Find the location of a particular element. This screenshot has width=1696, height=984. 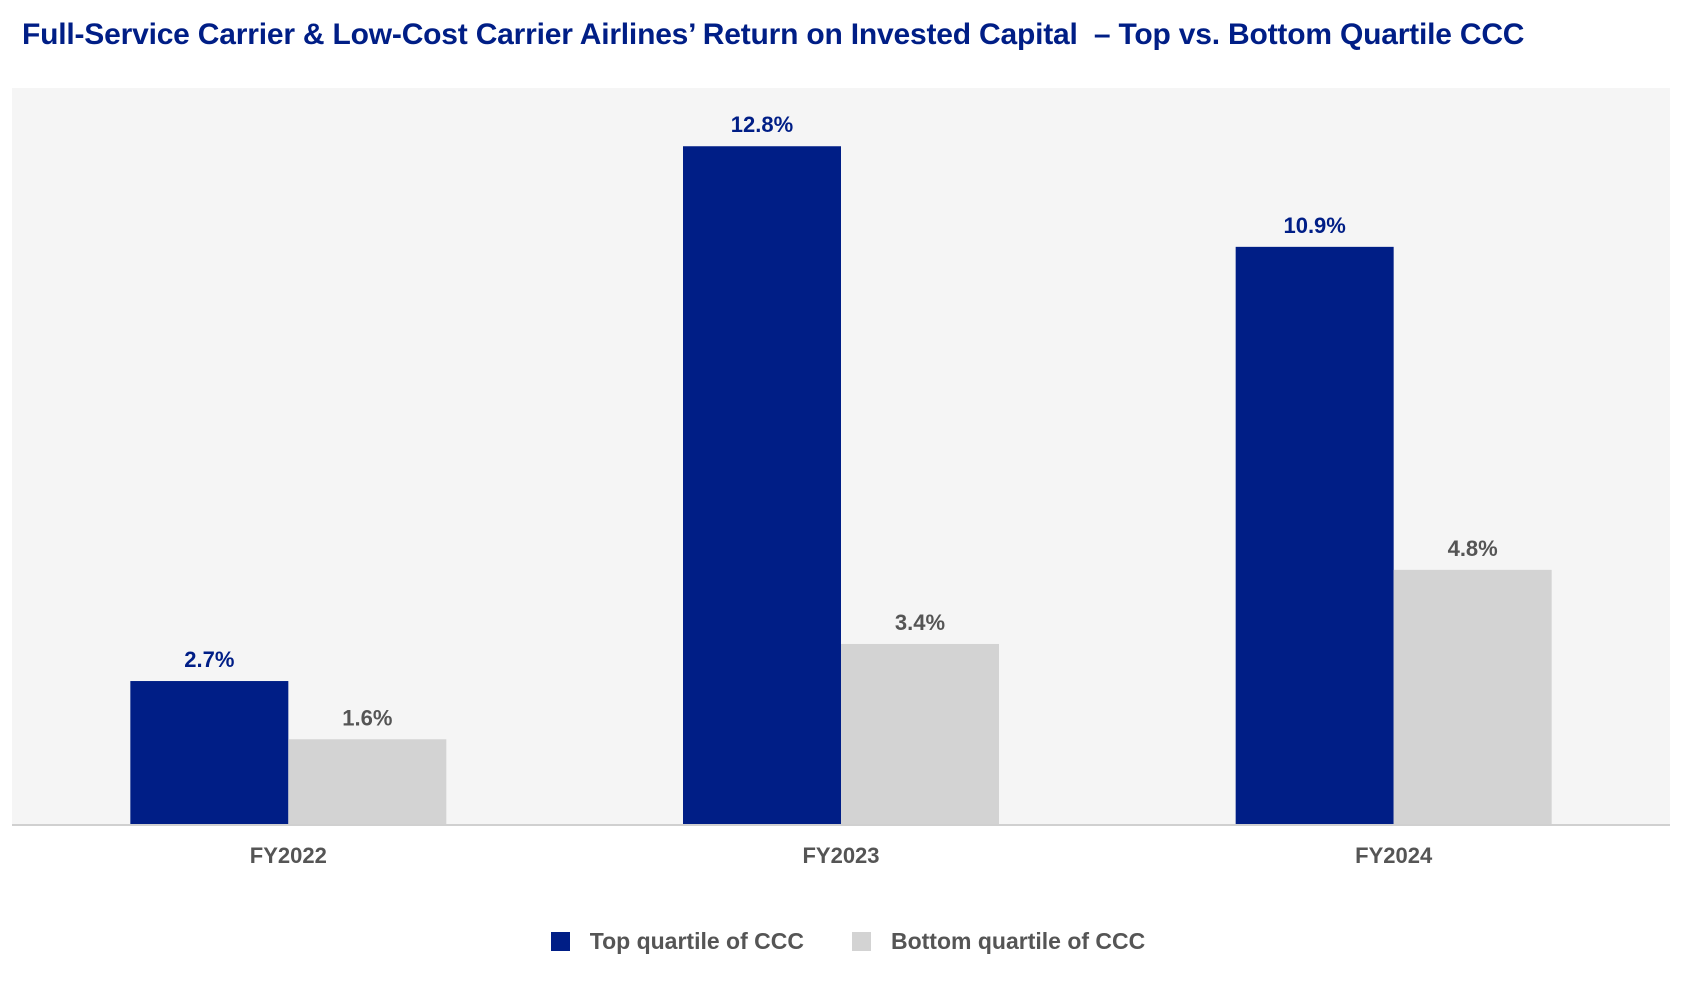

bar-bottom-fy2022 is located at coordinates (367, 781).